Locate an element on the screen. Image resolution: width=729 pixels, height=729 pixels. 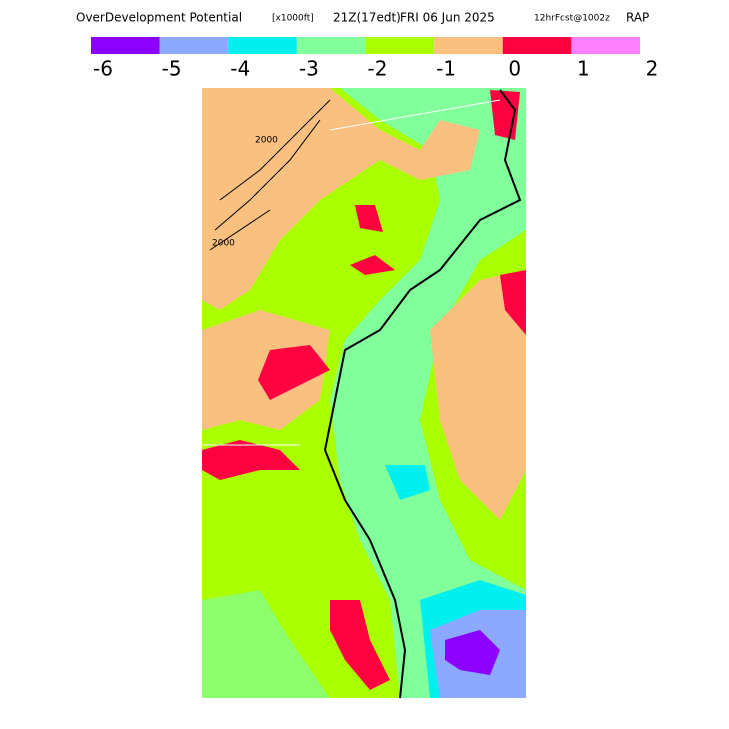
colorbar-tick-label: 0 is located at coordinates (514, 69).